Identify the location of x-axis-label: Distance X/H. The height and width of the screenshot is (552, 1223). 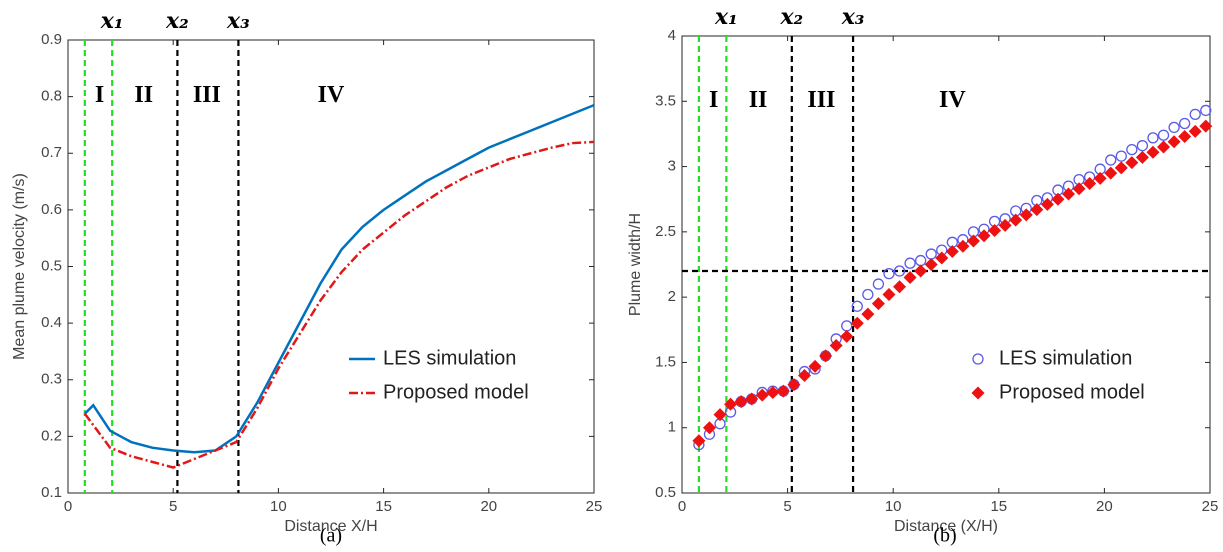
(330, 526).